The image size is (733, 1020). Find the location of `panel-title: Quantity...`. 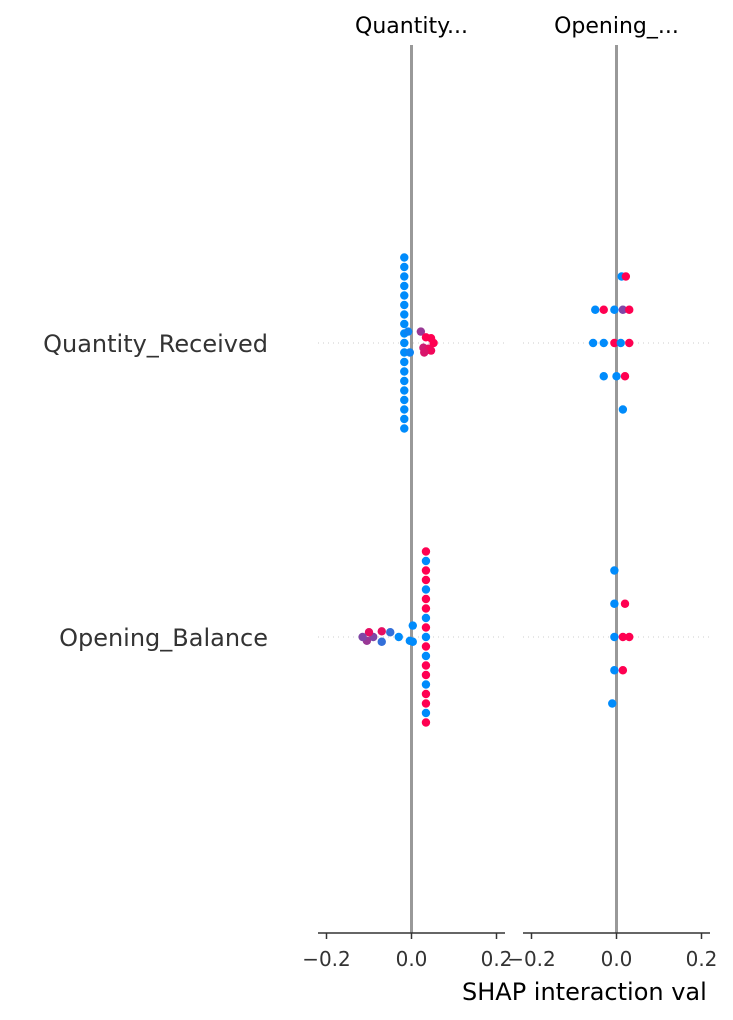

panel-title: Quantity... is located at coordinates (411, 26).